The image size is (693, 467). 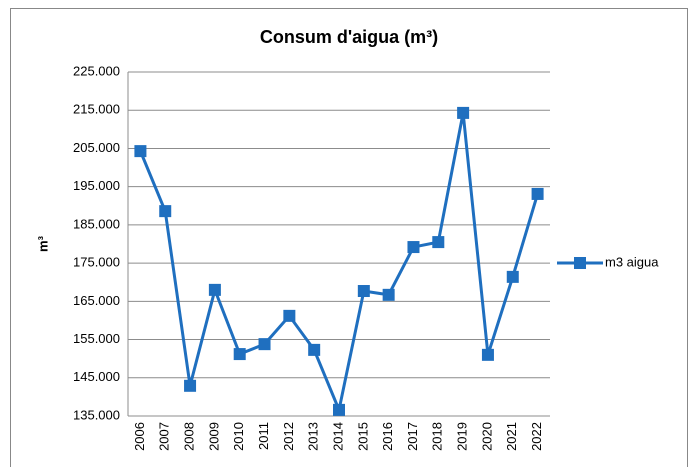 I want to click on chart-title: Consum d'aigua (m³), so click(x=349, y=37).